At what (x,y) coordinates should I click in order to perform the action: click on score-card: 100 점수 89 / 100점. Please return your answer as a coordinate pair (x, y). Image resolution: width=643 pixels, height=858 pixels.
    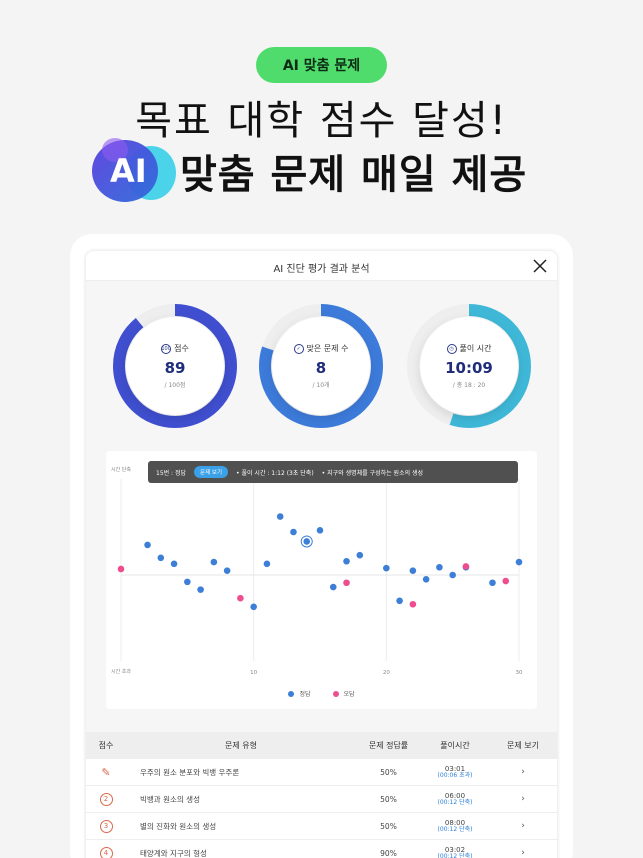
    Looking at the image, I should click on (175, 366).